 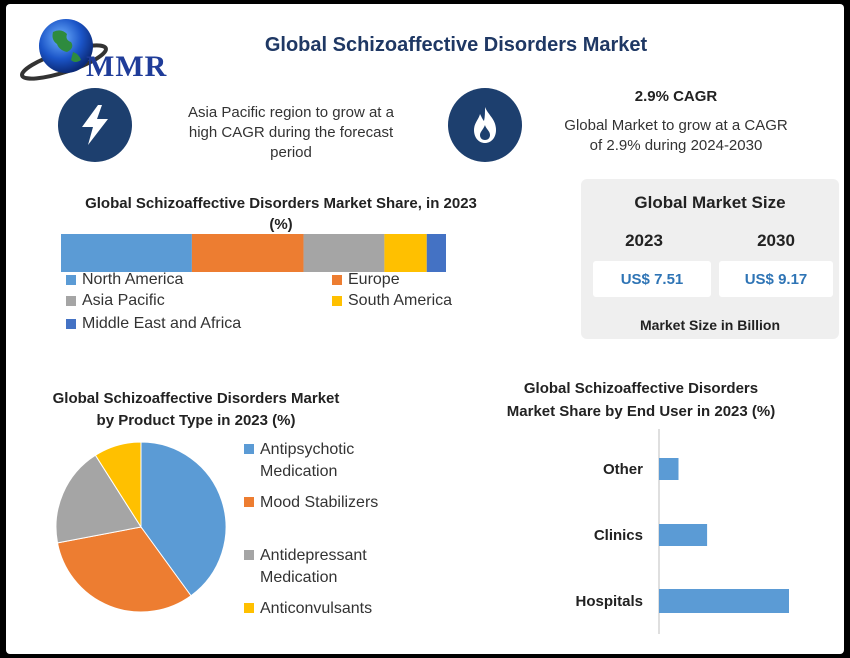 What do you see at coordinates (644, 240) in the screenshot?
I see `year-2023: 2023` at bounding box center [644, 240].